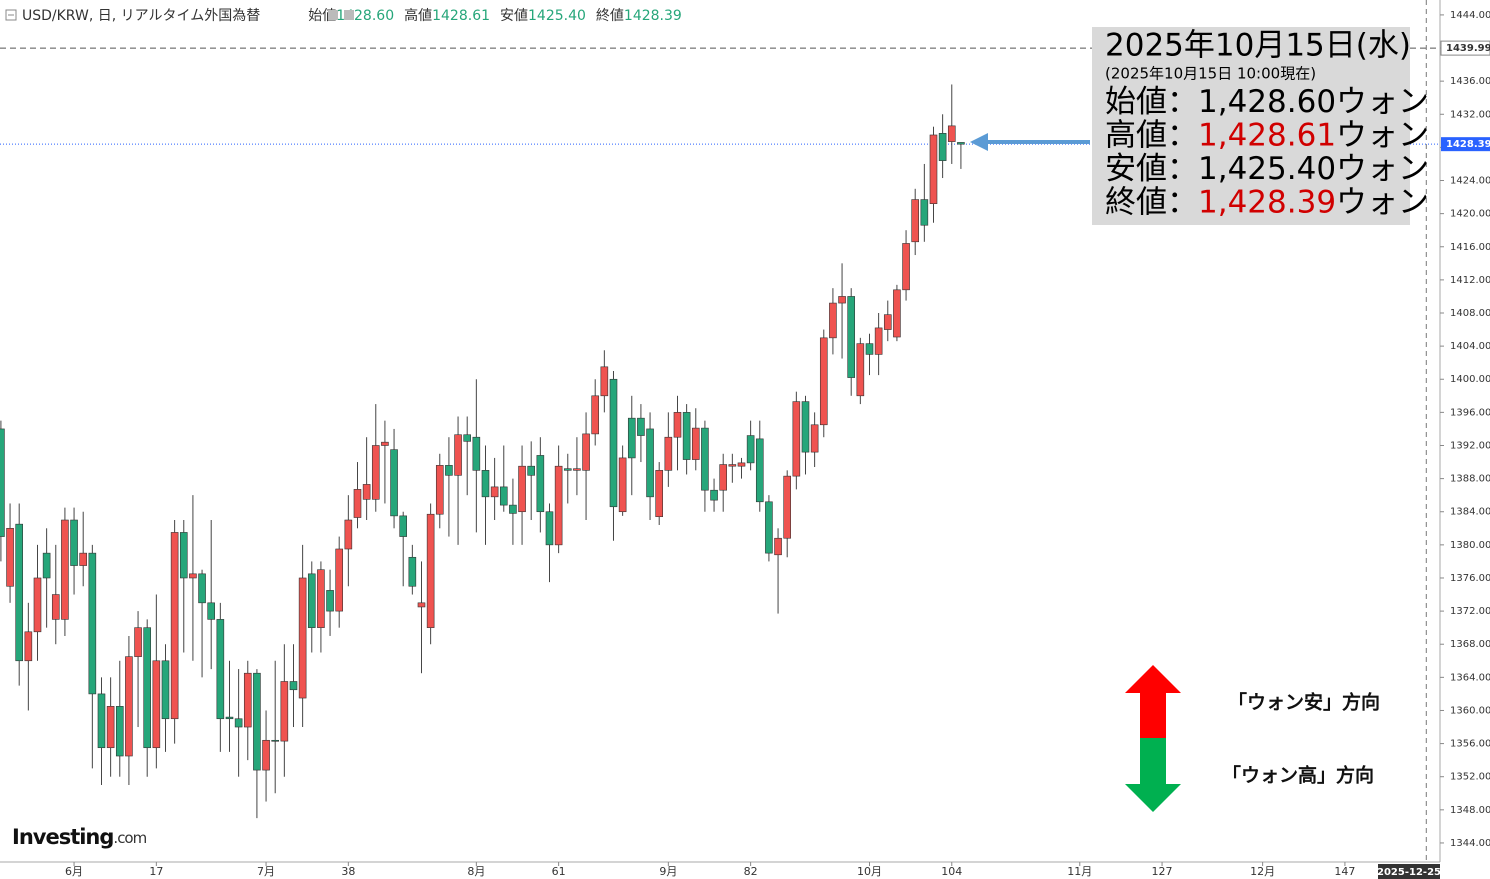 The height and width of the screenshot is (879, 1490). Describe the element at coordinates (1470, 578) in the screenshot. I see `y-tick-label: 1376.00` at that location.